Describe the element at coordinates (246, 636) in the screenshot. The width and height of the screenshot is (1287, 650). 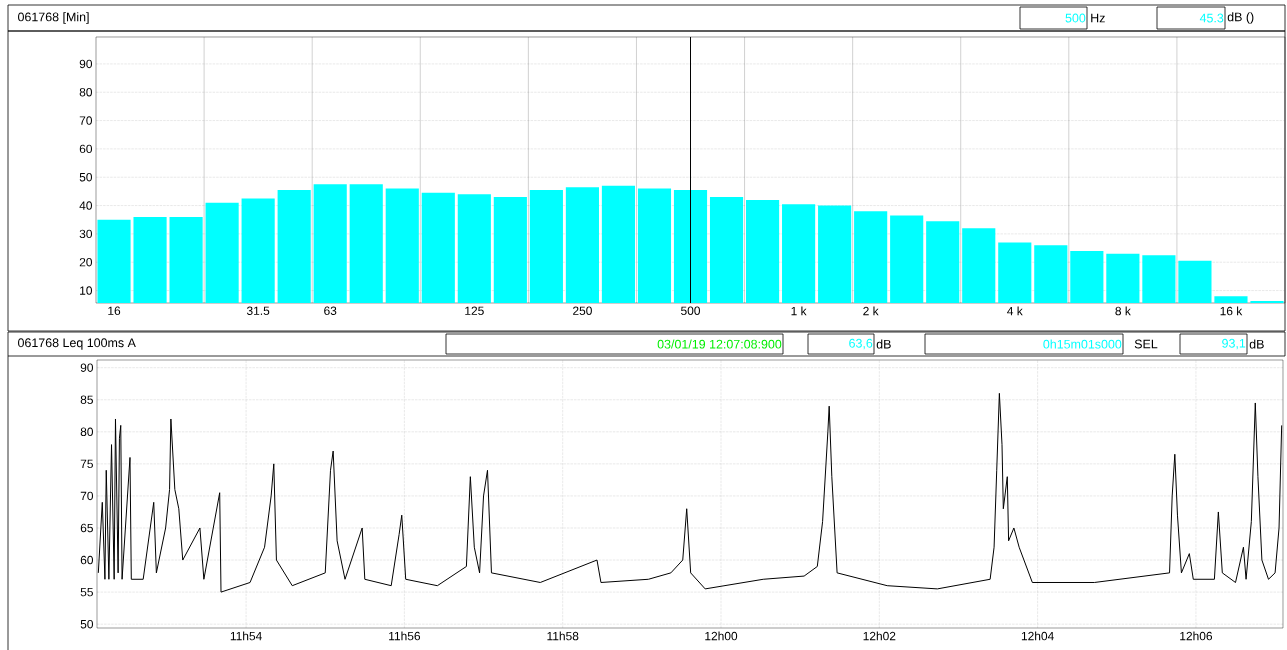
I see `x-tick-label: 11h54` at that location.